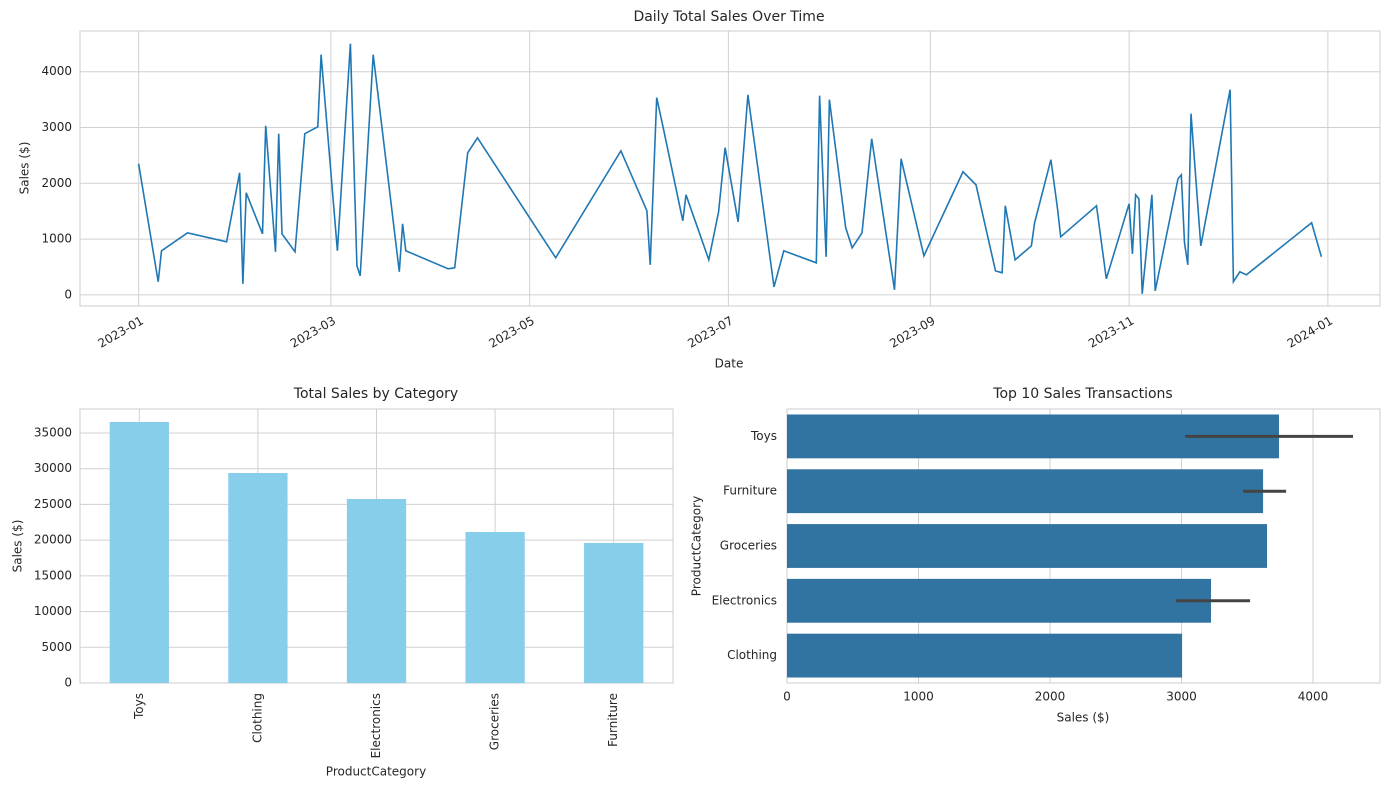 Image resolution: width=1389 pixels, height=790 pixels. Describe the element at coordinates (728, 17) in the screenshot. I see `chart-title: Daily Total Sales Over Time` at that location.